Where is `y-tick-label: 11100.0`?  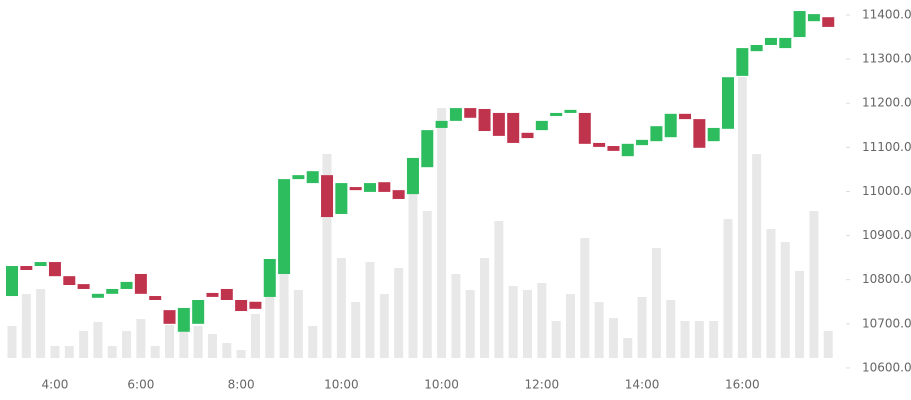
y-tick-label: 11100.0 is located at coordinates (886, 147).